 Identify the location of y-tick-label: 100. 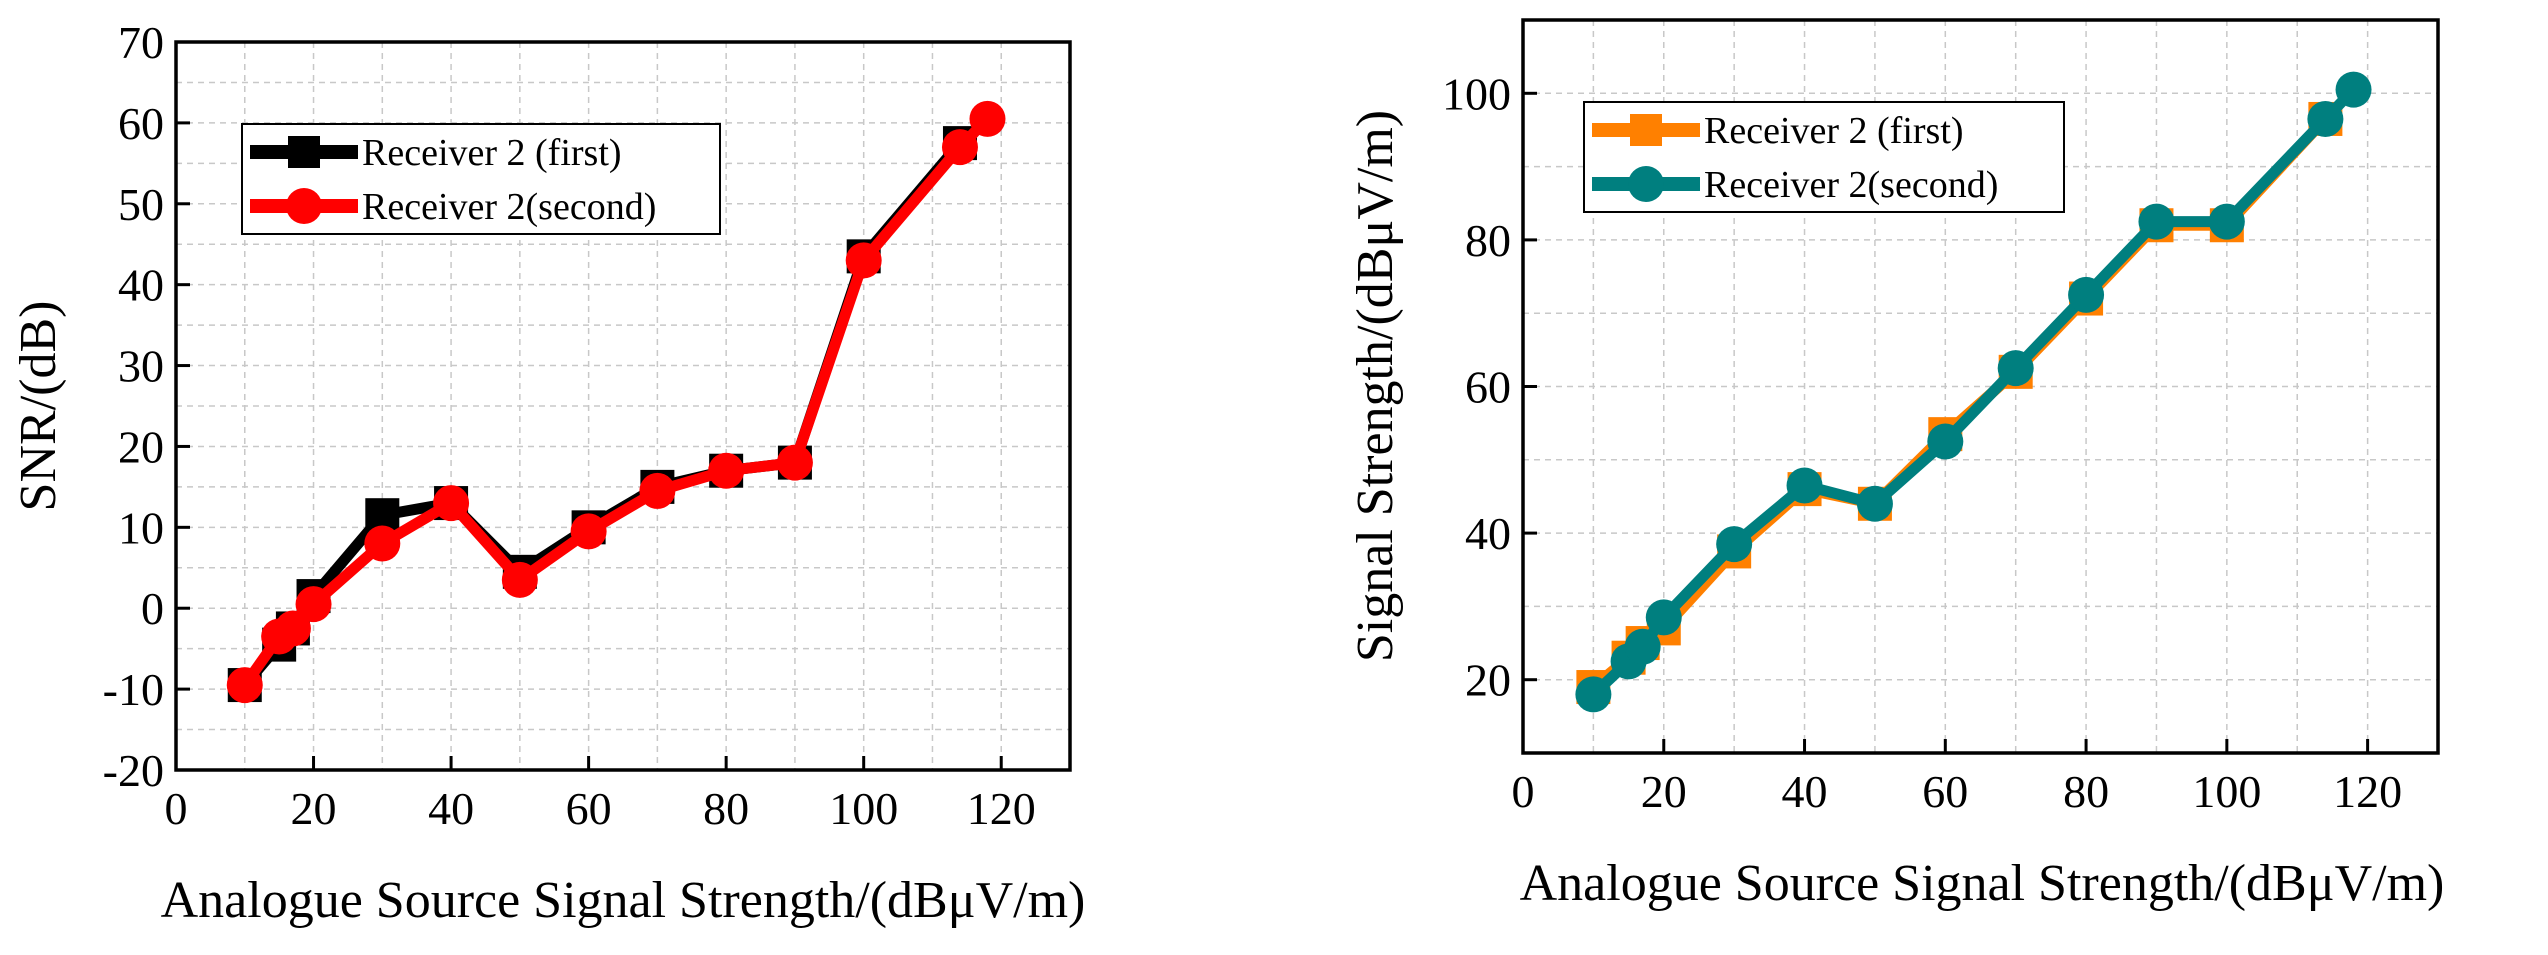
(1476, 93).